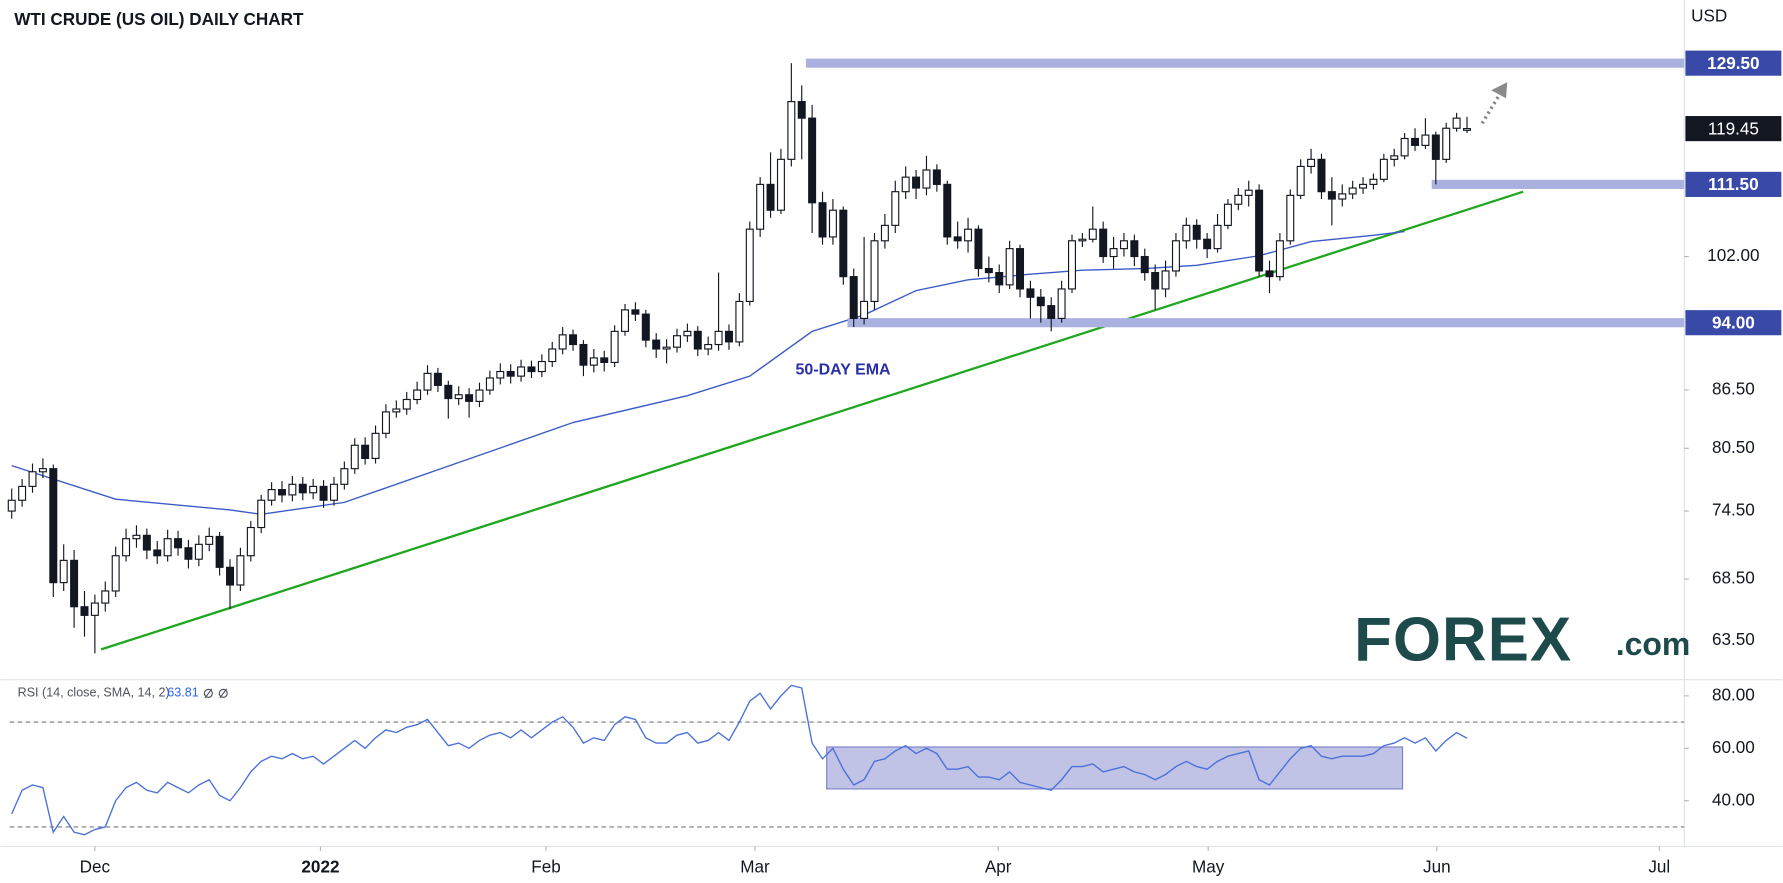 The image size is (1783, 883). Describe the element at coordinates (1115, 768) in the screenshot. I see `highlight-box` at that location.